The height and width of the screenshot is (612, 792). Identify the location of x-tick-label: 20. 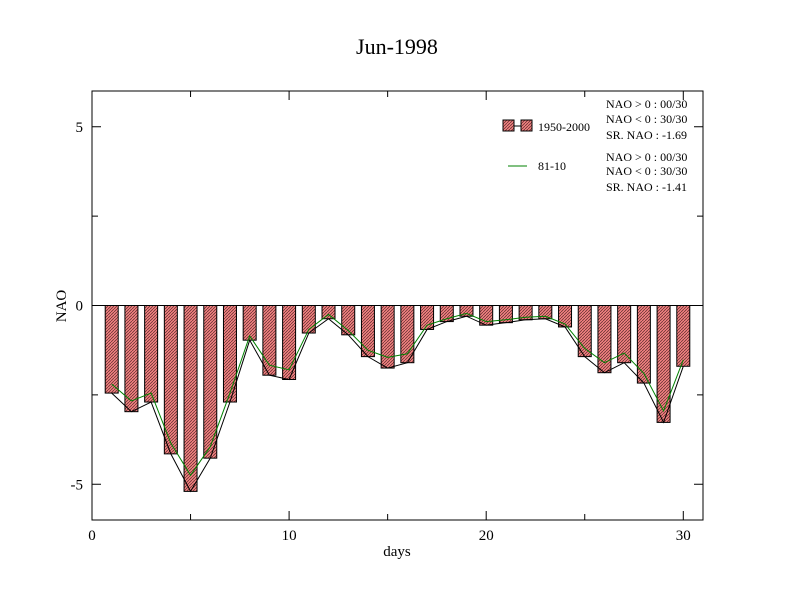
(486, 536).